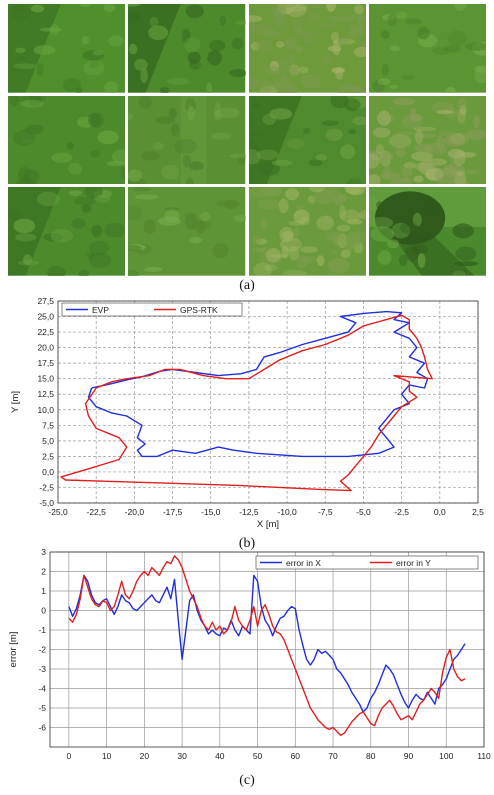 This screenshot has width=494, height=795. What do you see at coordinates (440, 512) in the screenshot?
I see `x-tick-label: 0,0` at bounding box center [440, 512].